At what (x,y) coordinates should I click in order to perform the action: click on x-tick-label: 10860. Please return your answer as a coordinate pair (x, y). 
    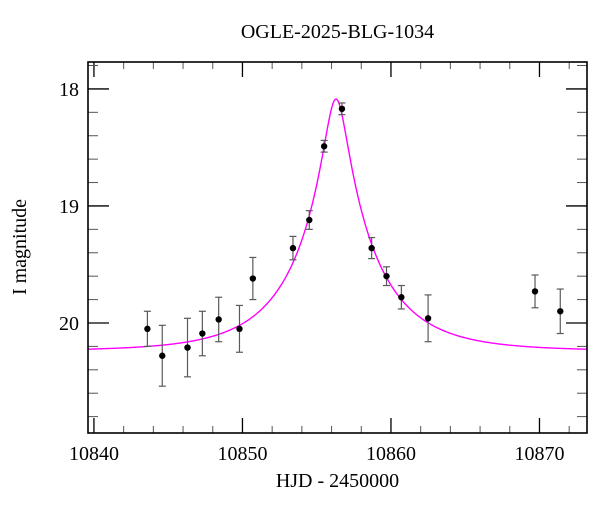
    Looking at the image, I should click on (391, 454).